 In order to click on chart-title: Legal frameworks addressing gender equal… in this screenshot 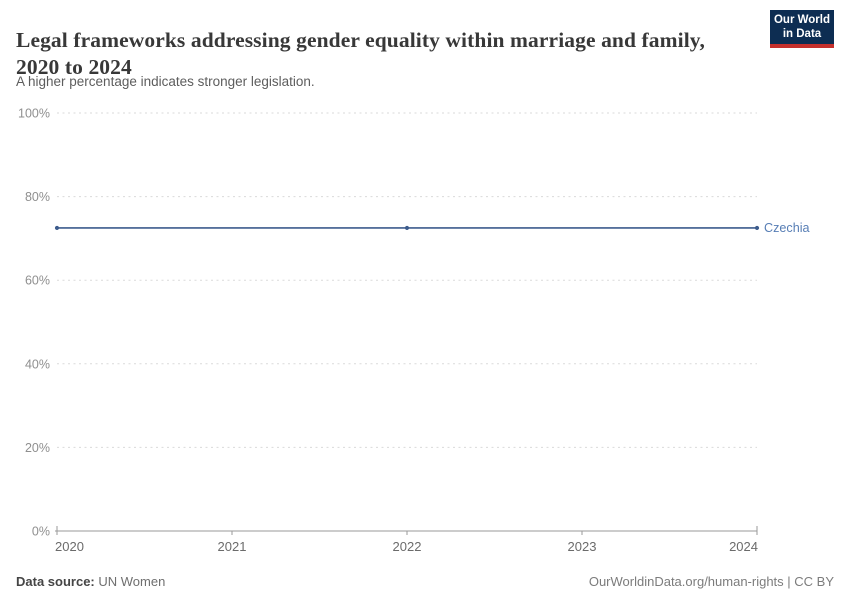, I will do `click(360, 53)`.